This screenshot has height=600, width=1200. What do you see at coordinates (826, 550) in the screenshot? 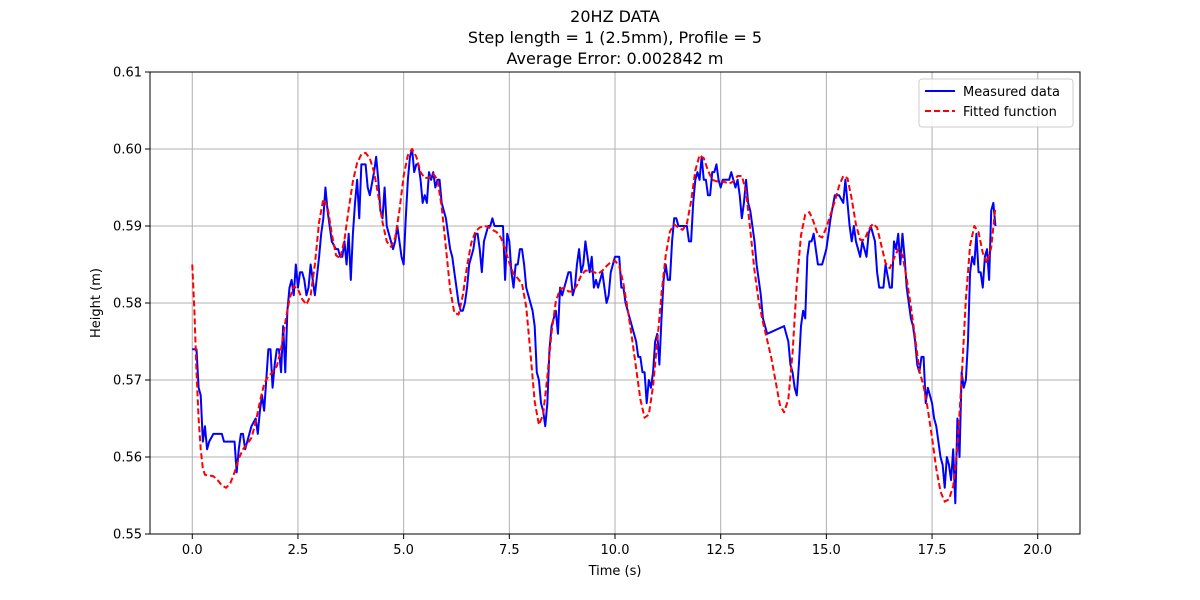
I see `x-tick-label: 15.0` at bounding box center [826, 550].